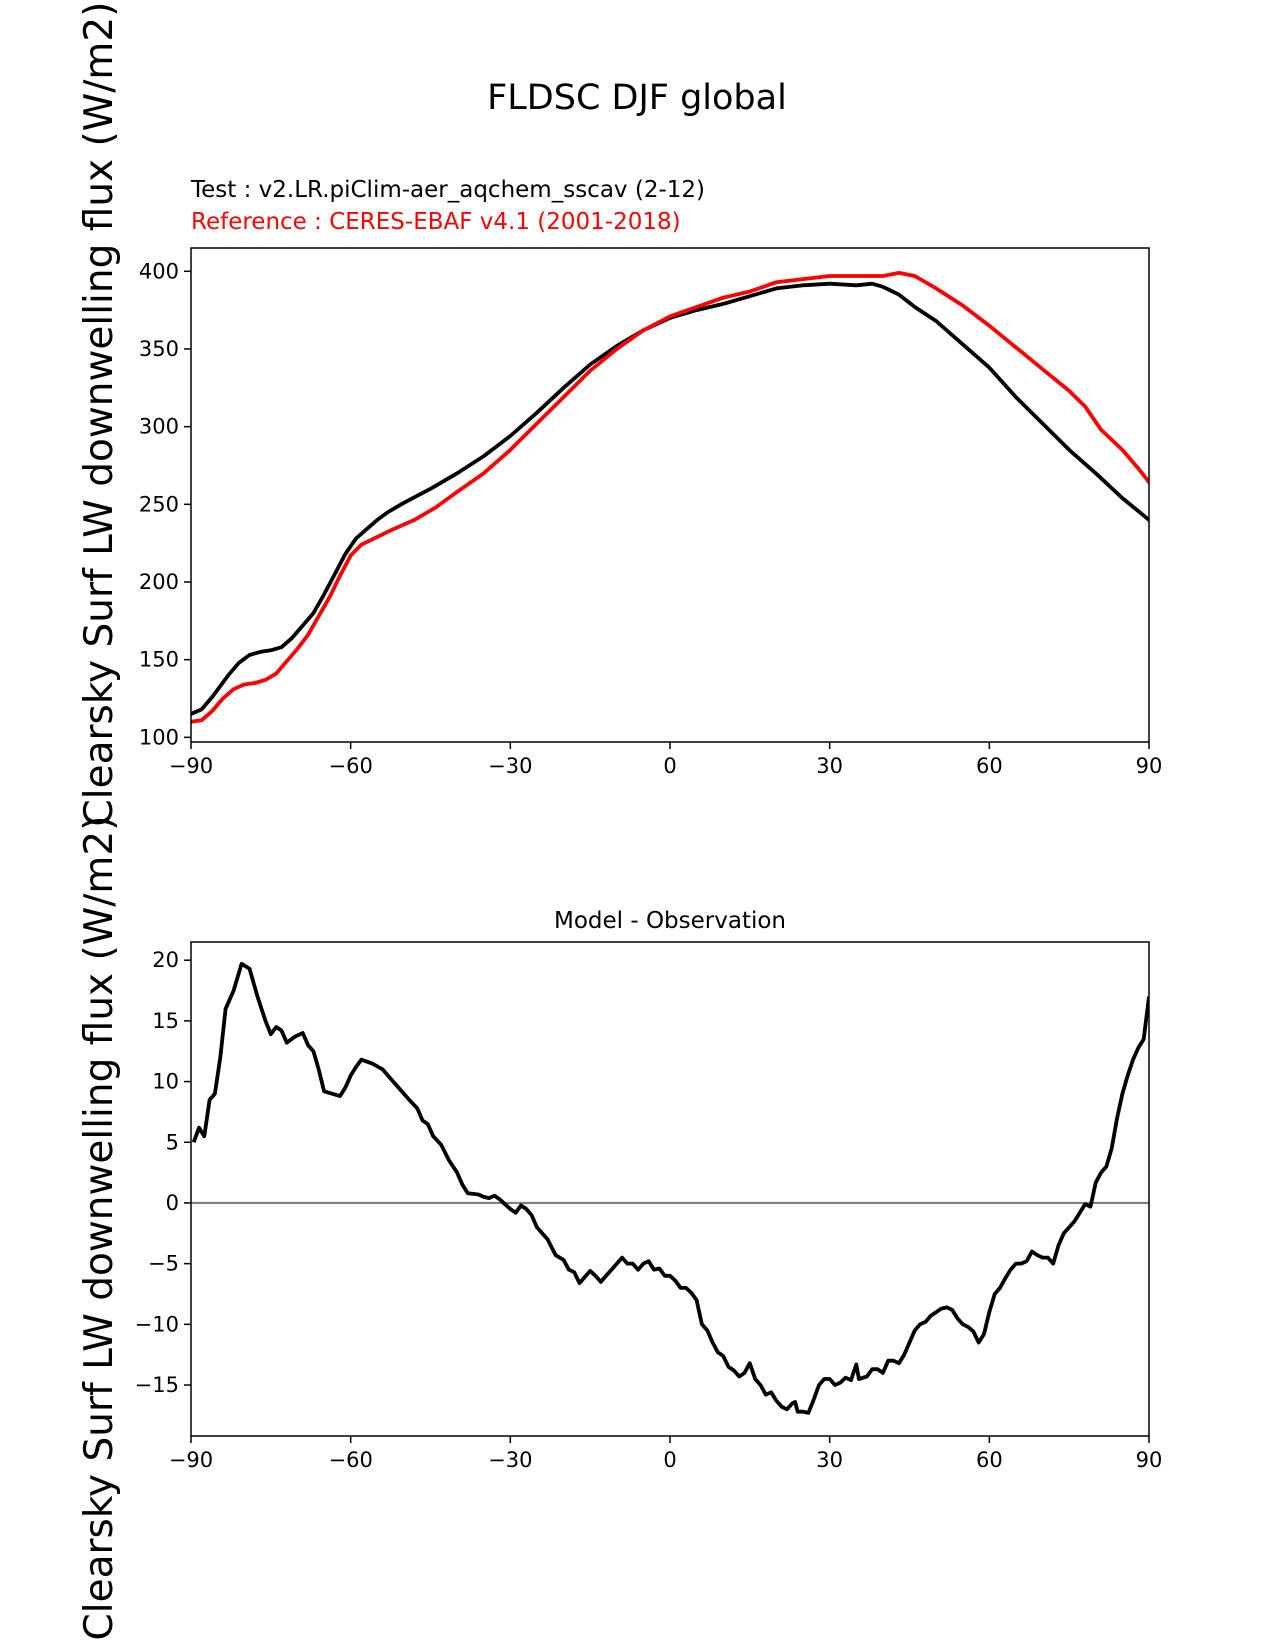  I want to click on y-tick-label: 10, so click(165, 1082).